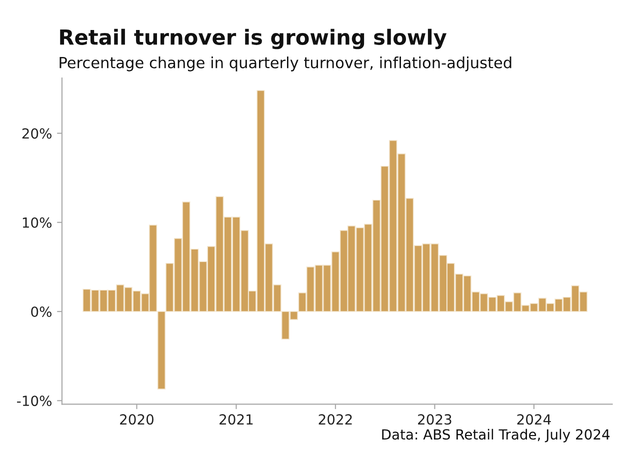 The height and width of the screenshot is (470, 626). What do you see at coordinates (34, 401) in the screenshot?
I see `y-tick-label: -10%` at bounding box center [34, 401].